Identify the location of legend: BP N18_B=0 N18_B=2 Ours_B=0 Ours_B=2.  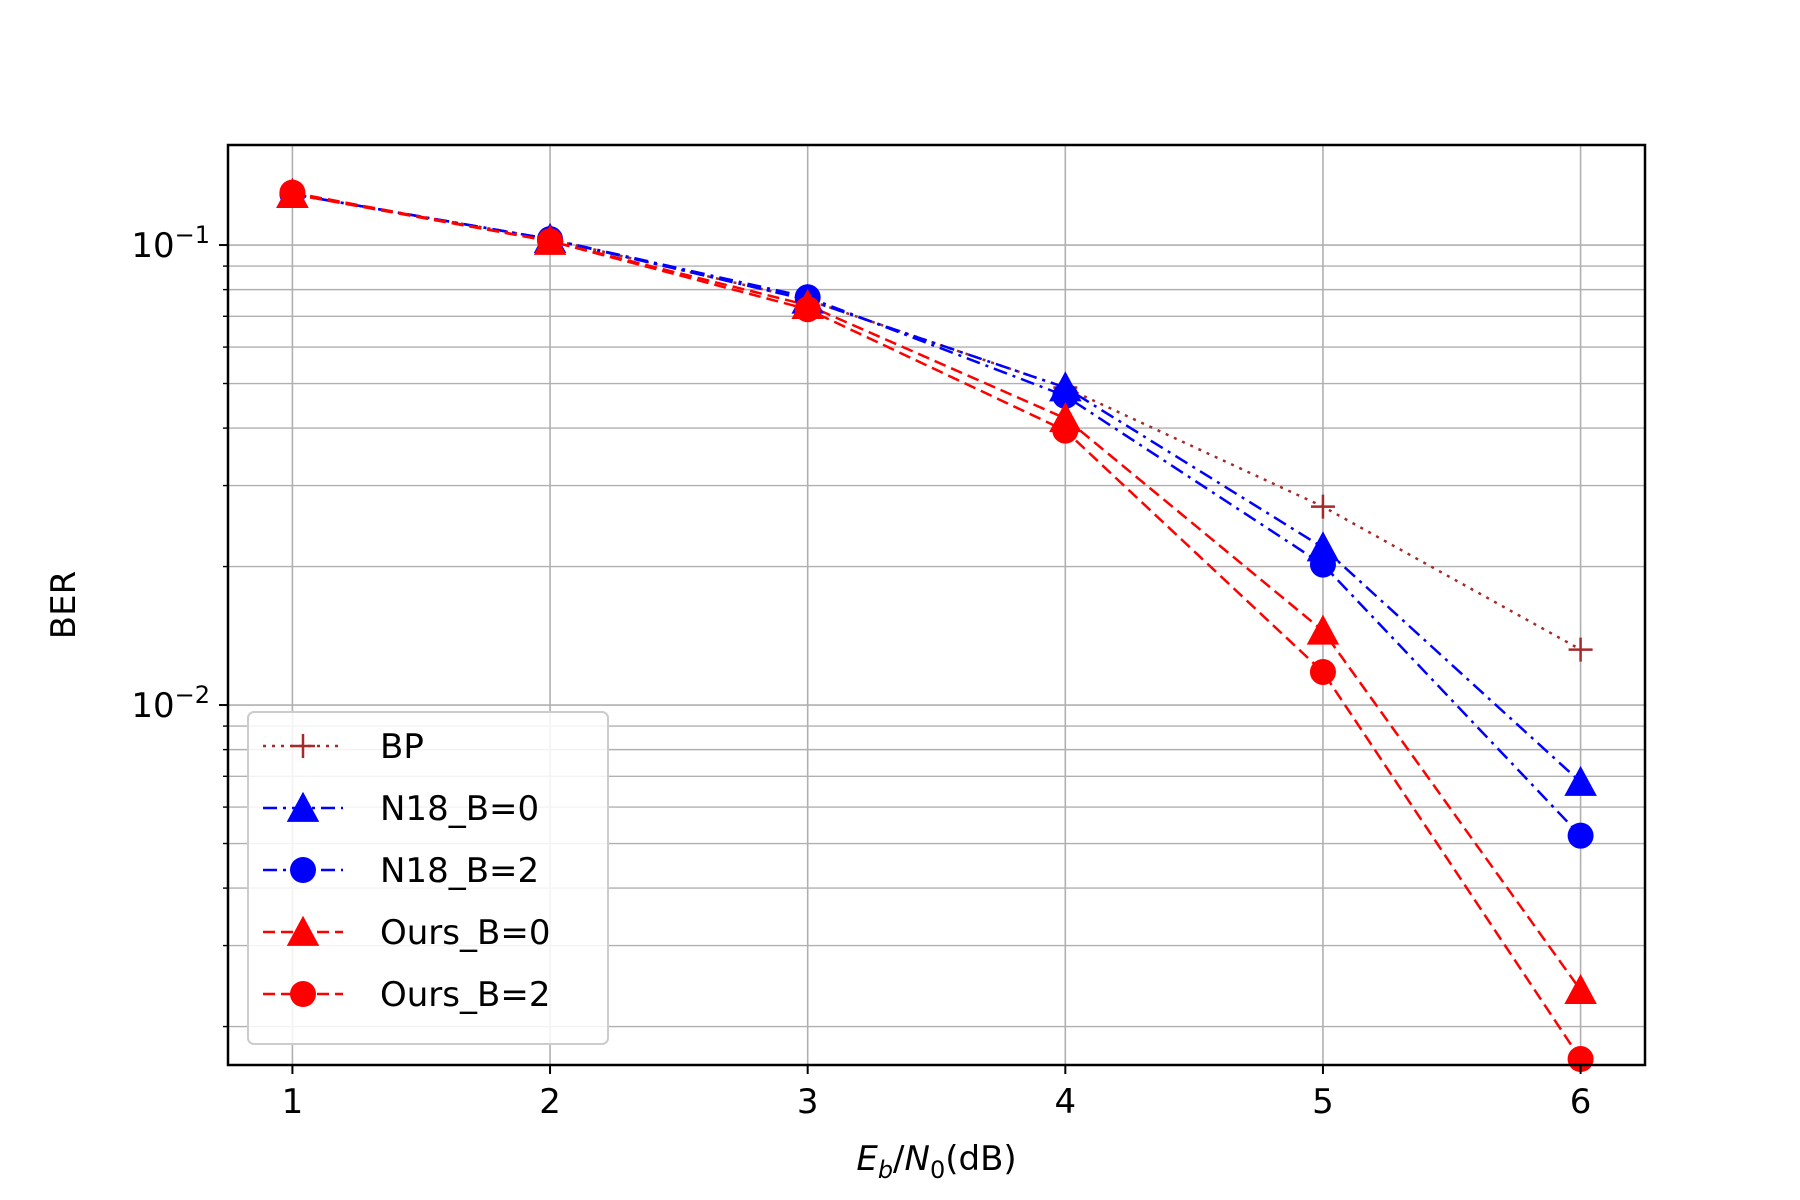
(428, 878).